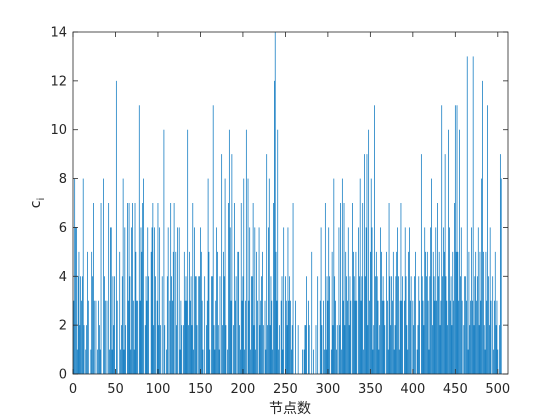 The image size is (560, 420). Describe the element at coordinates (412, 389) in the screenshot. I see `x-tick-label: 400` at that location.